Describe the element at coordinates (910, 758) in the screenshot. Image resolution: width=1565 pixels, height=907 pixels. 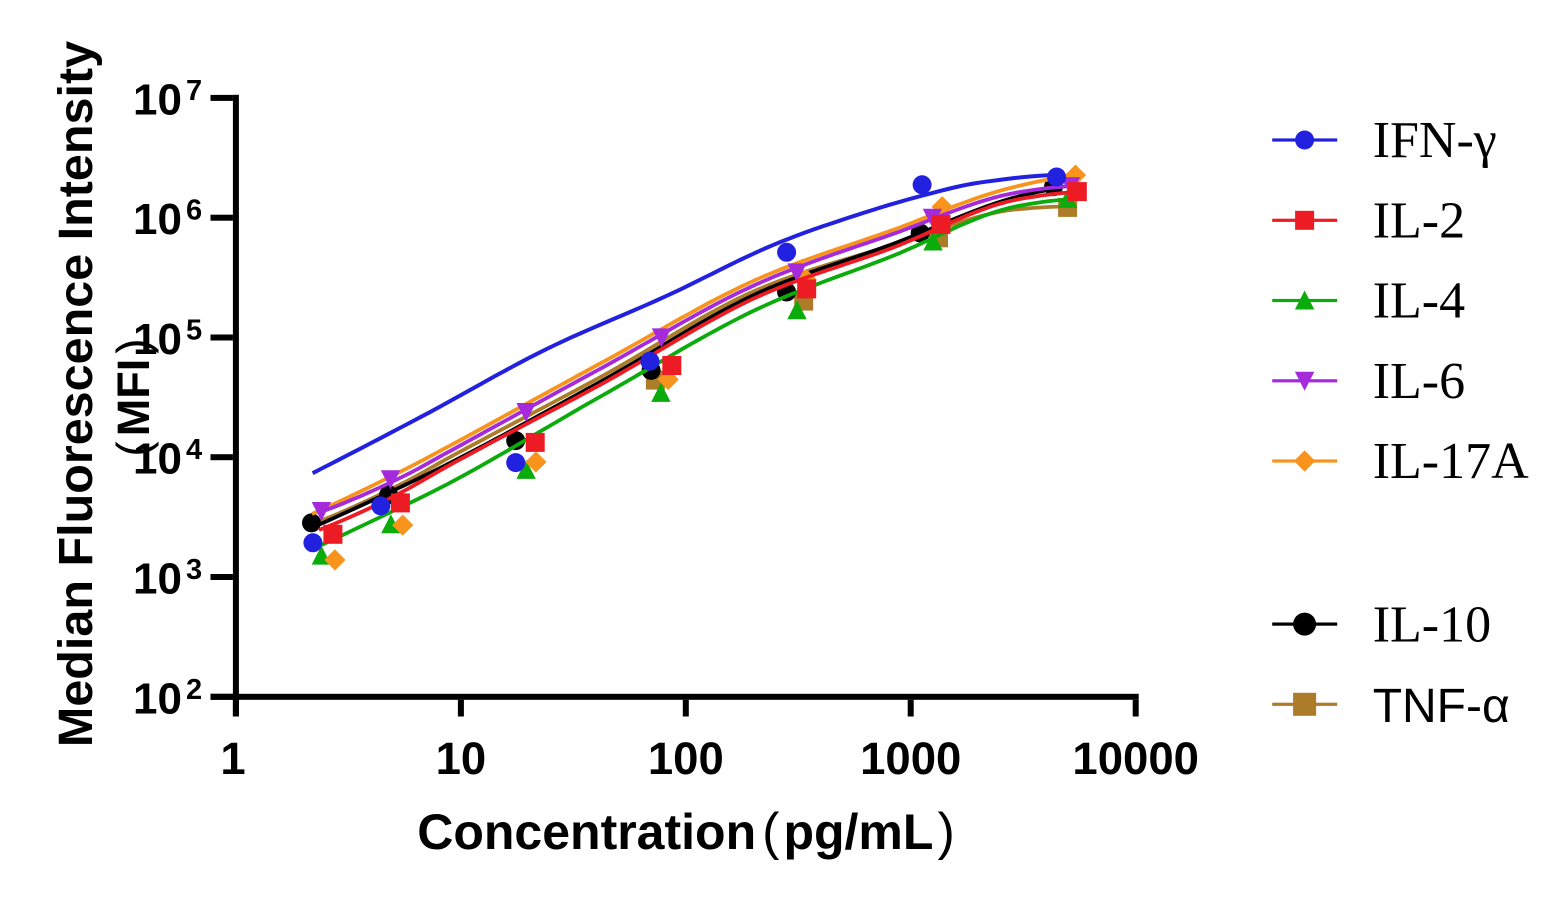
I see `svg-text: 1000` at that location.